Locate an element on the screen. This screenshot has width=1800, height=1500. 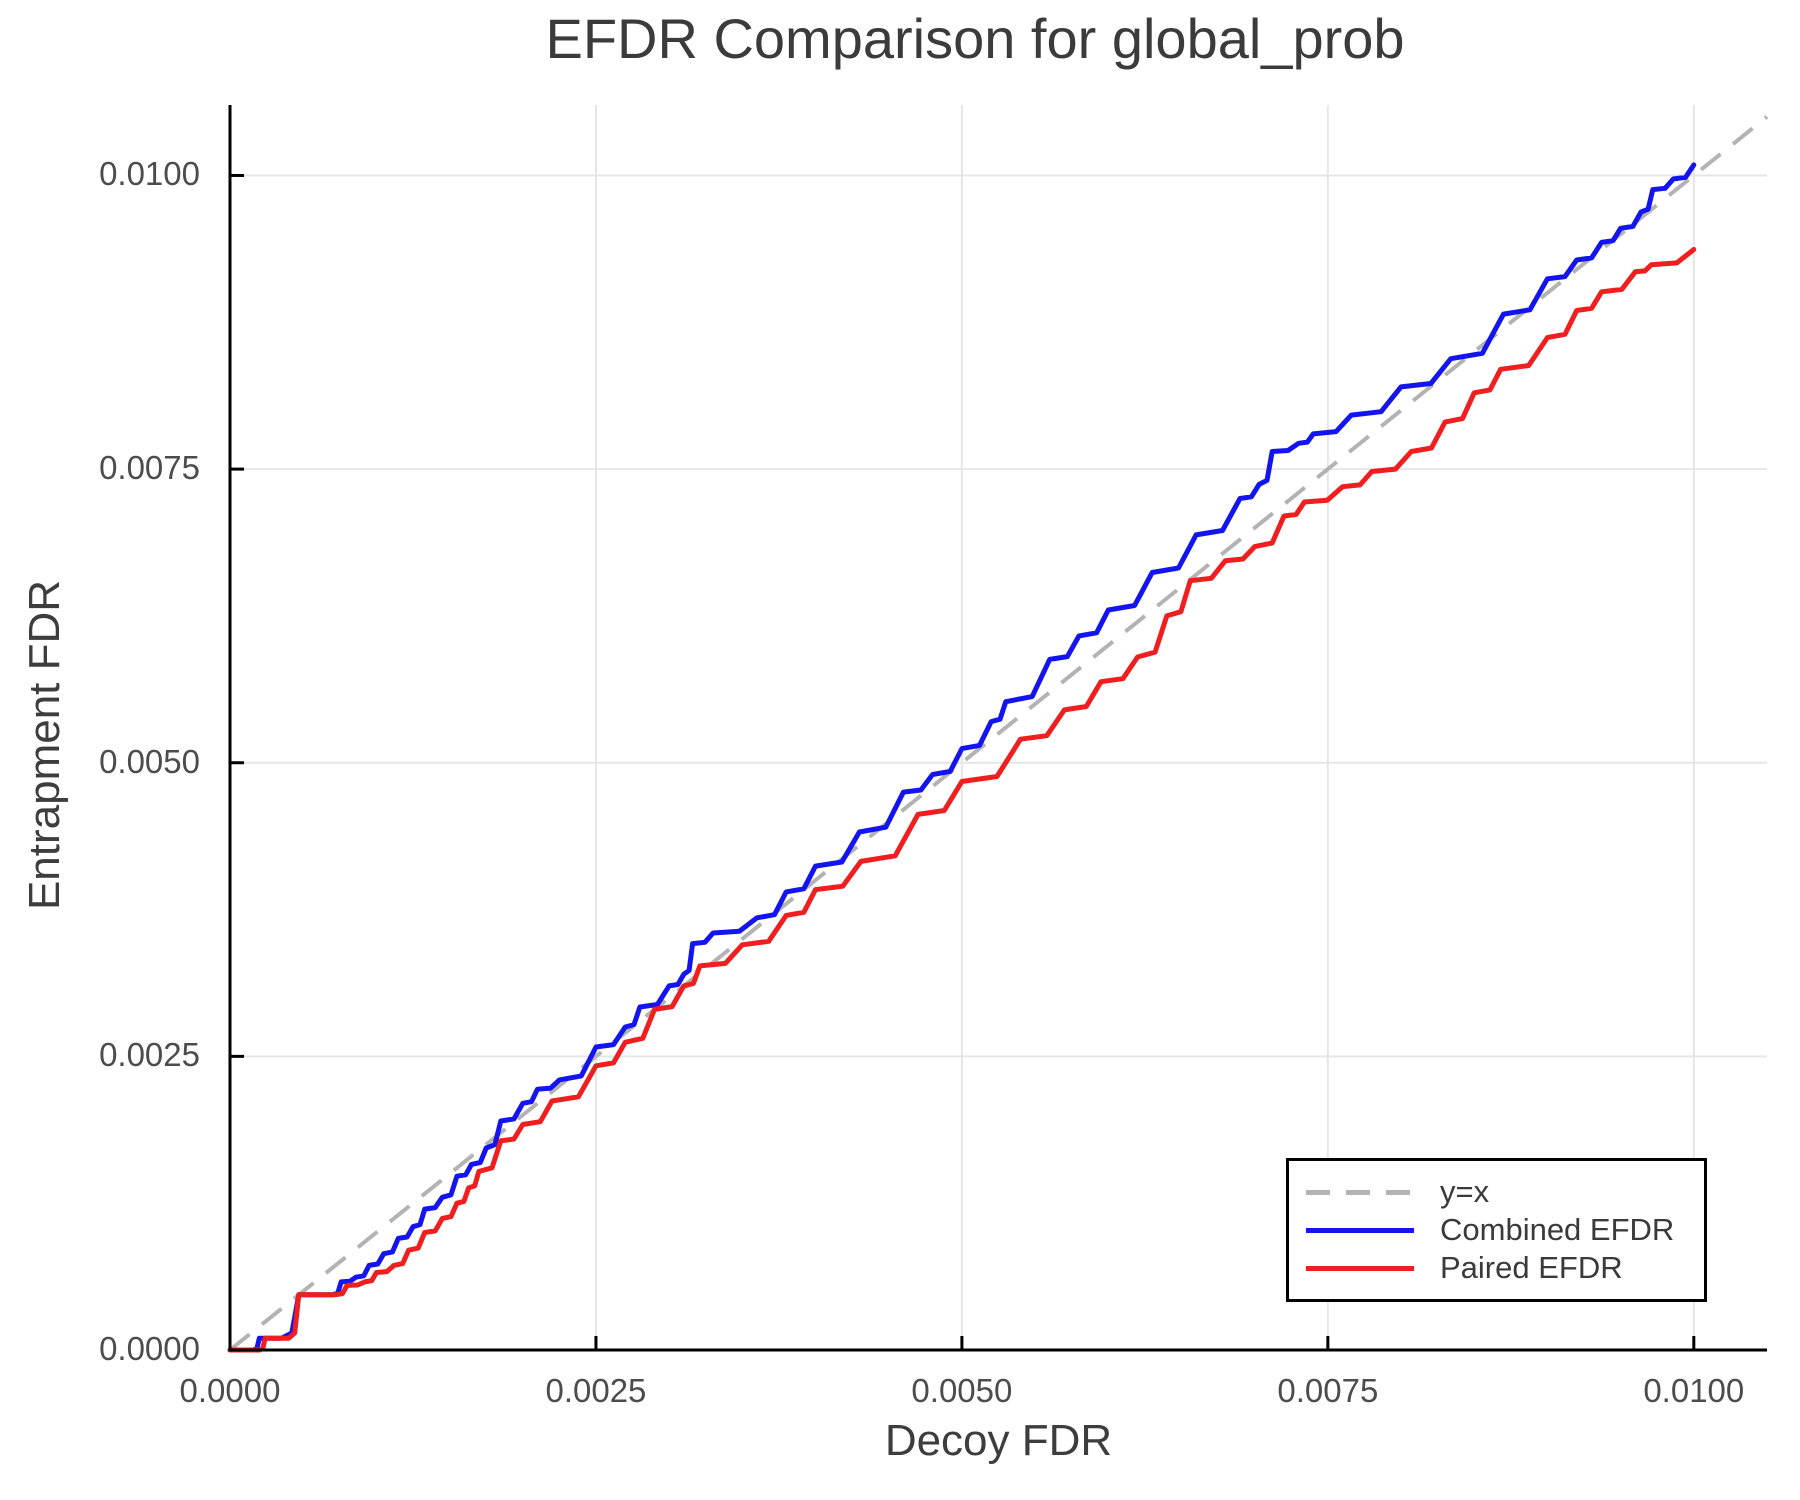
y-tick-label: 0.0025 is located at coordinates (149, 1055).